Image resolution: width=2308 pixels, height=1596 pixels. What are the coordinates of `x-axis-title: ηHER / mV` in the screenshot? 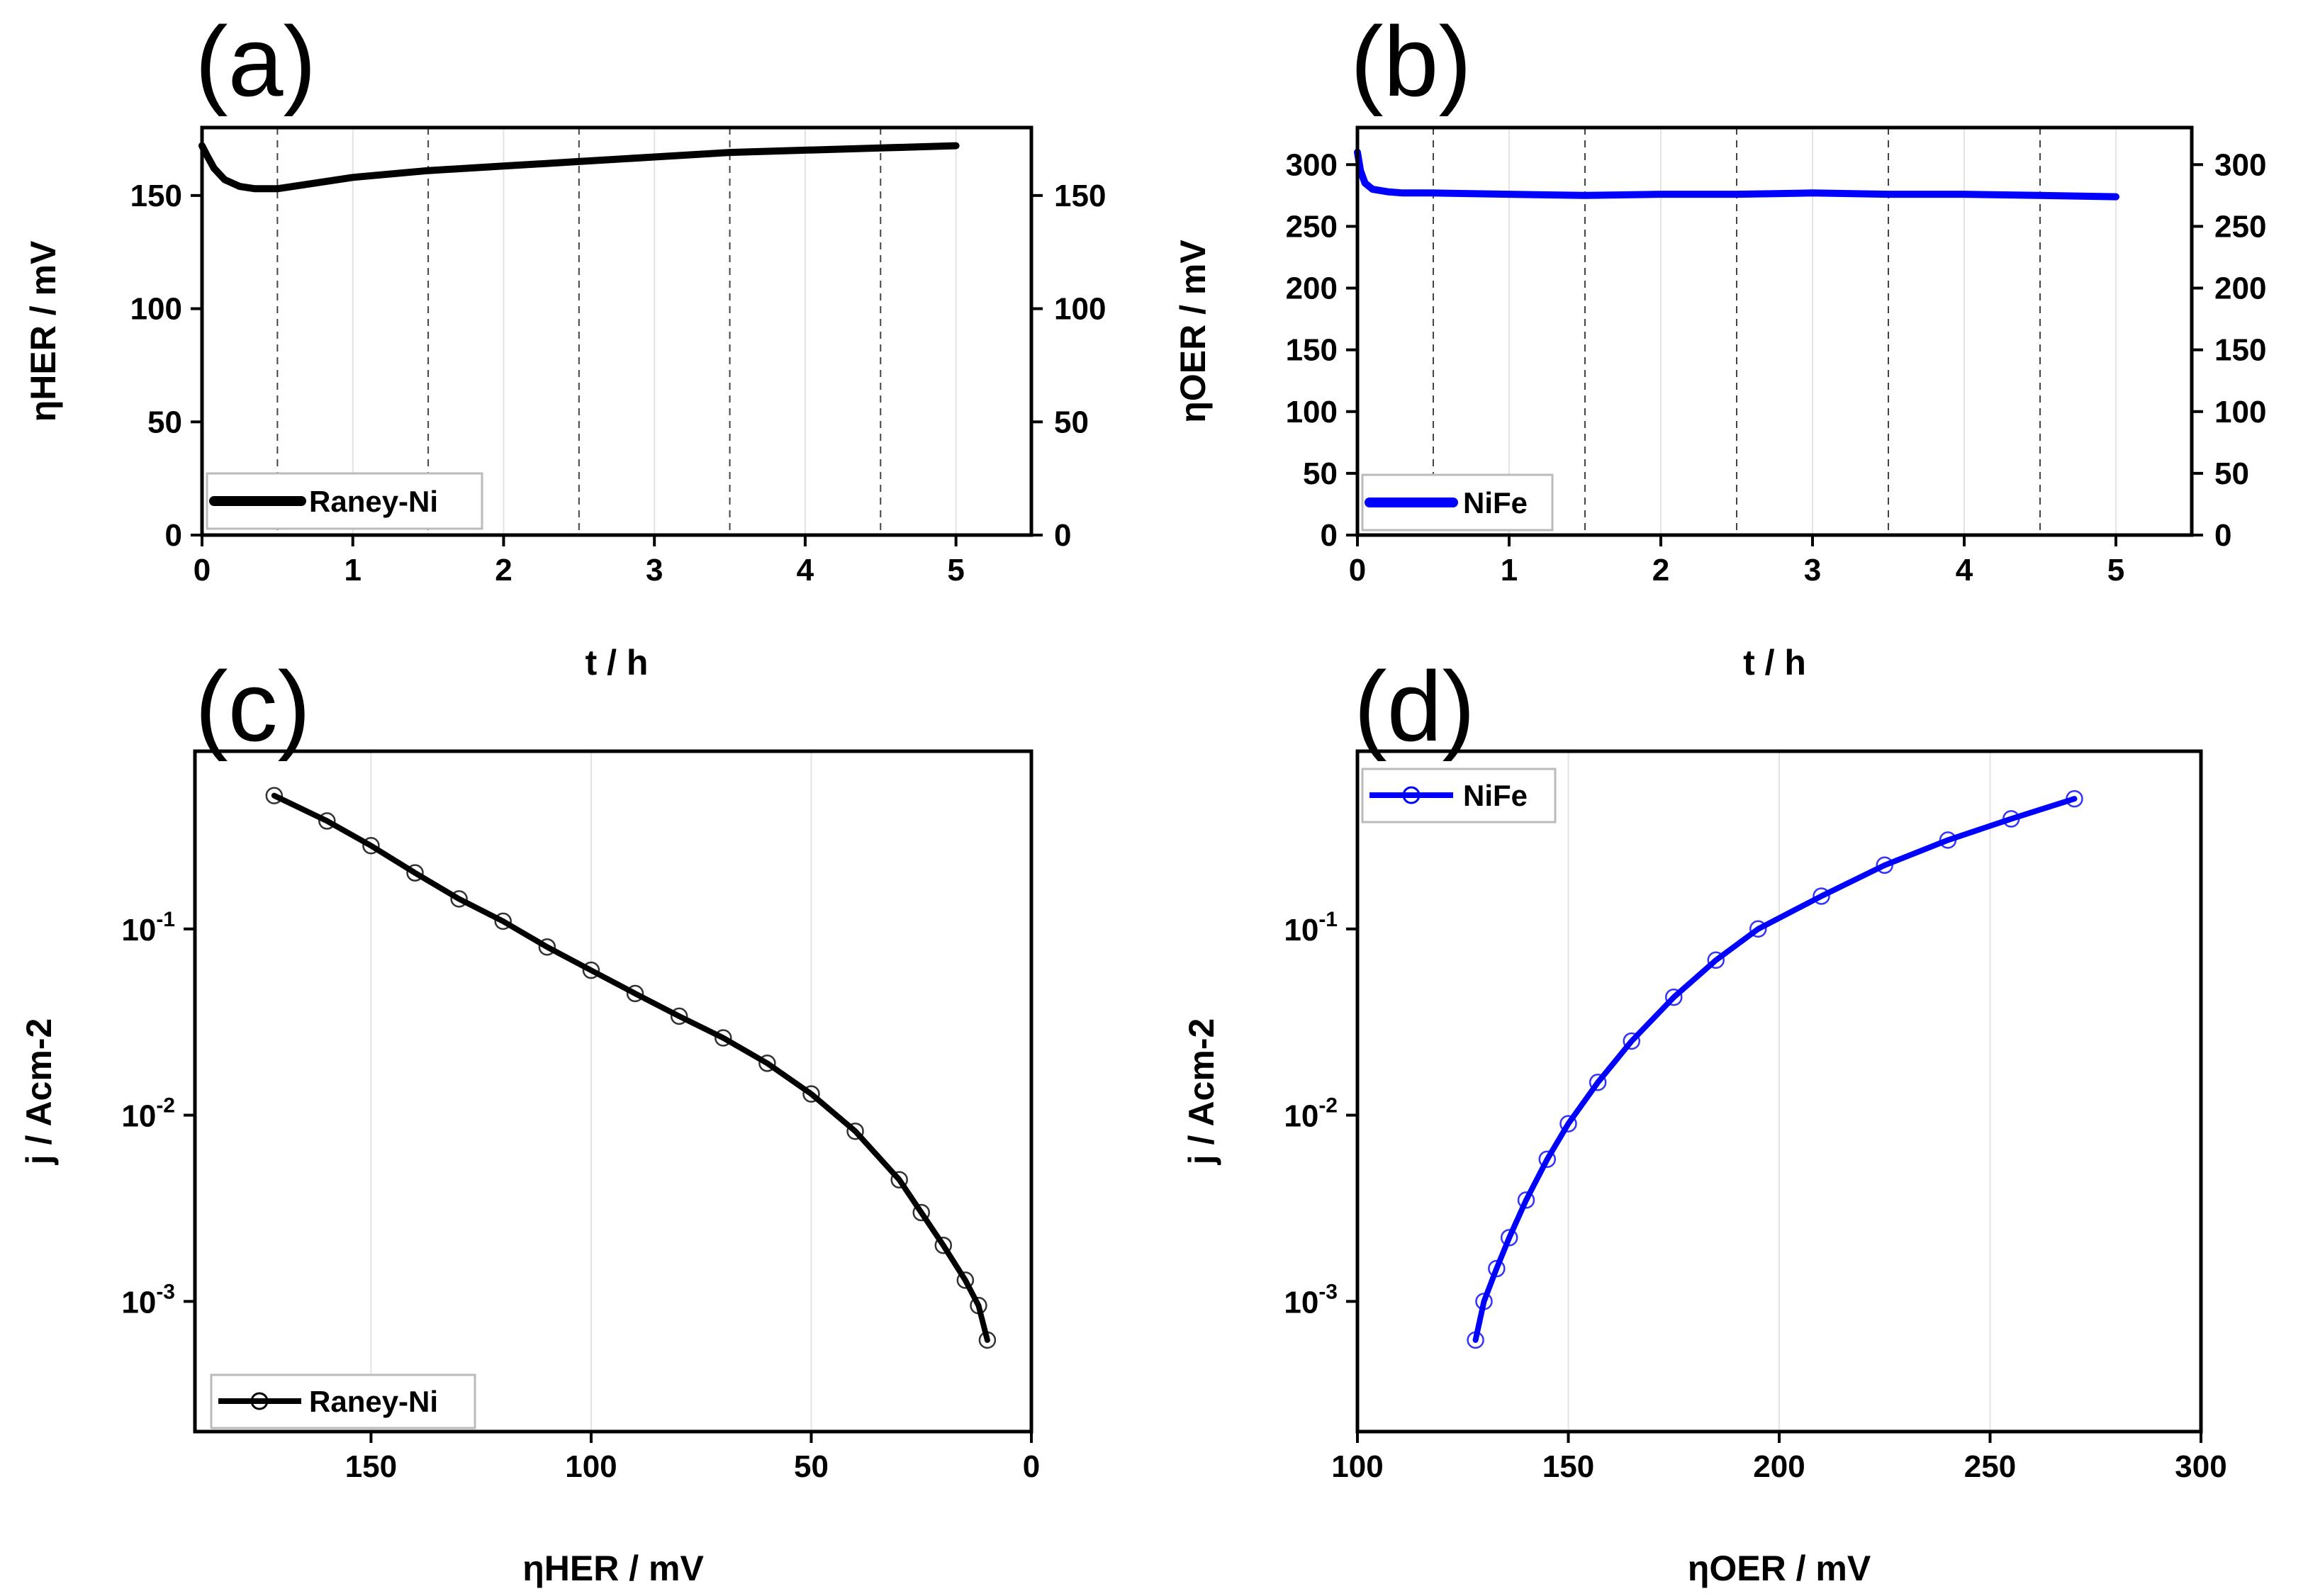 It's located at (613, 1568).